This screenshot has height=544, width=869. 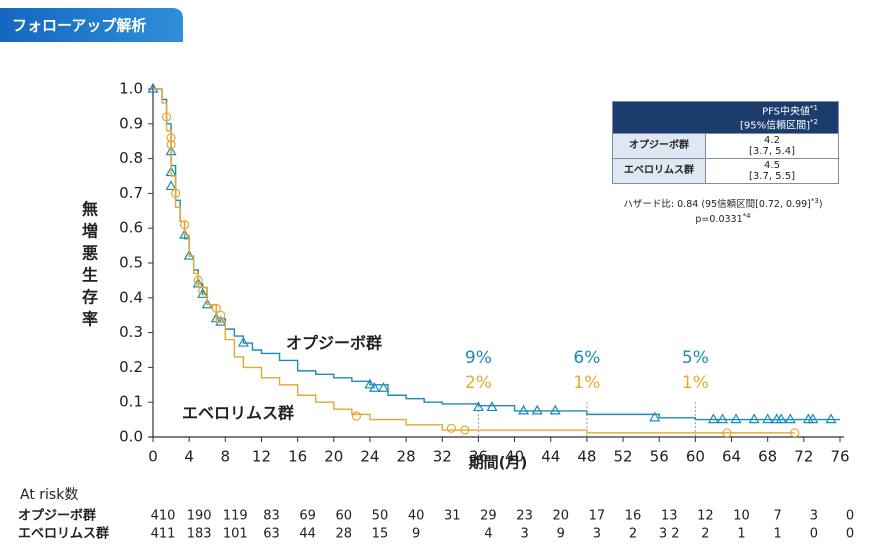 What do you see at coordinates (131, 297) in the screenshot?
I see `y-tick-label: 0.4` at bounding box center [131, 297].